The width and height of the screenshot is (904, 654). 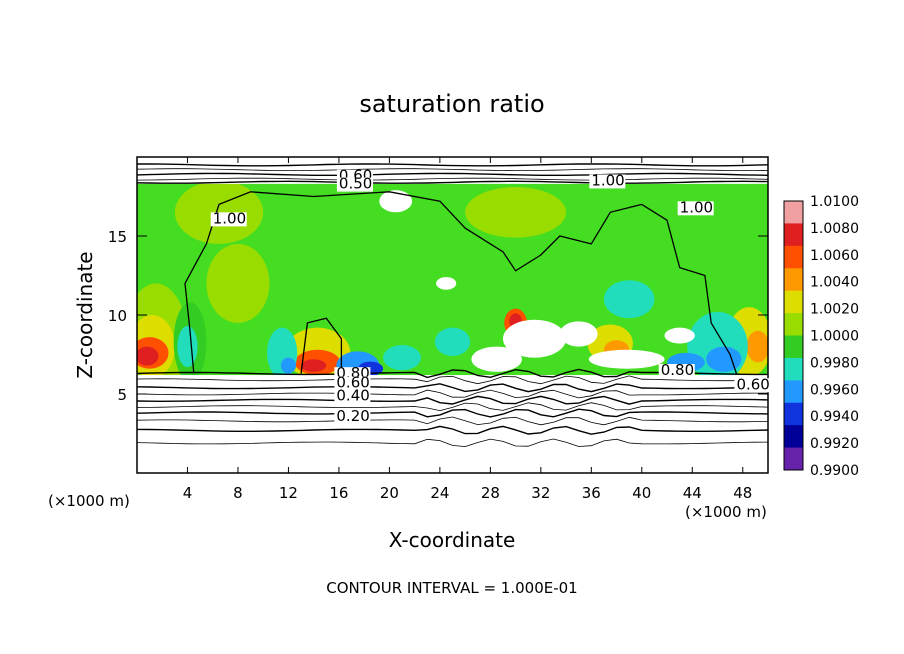 What do you see at coordinates (439, 493) in the screenshot?
I see `x-tick-label: 24` at bounding box center [439, 493].